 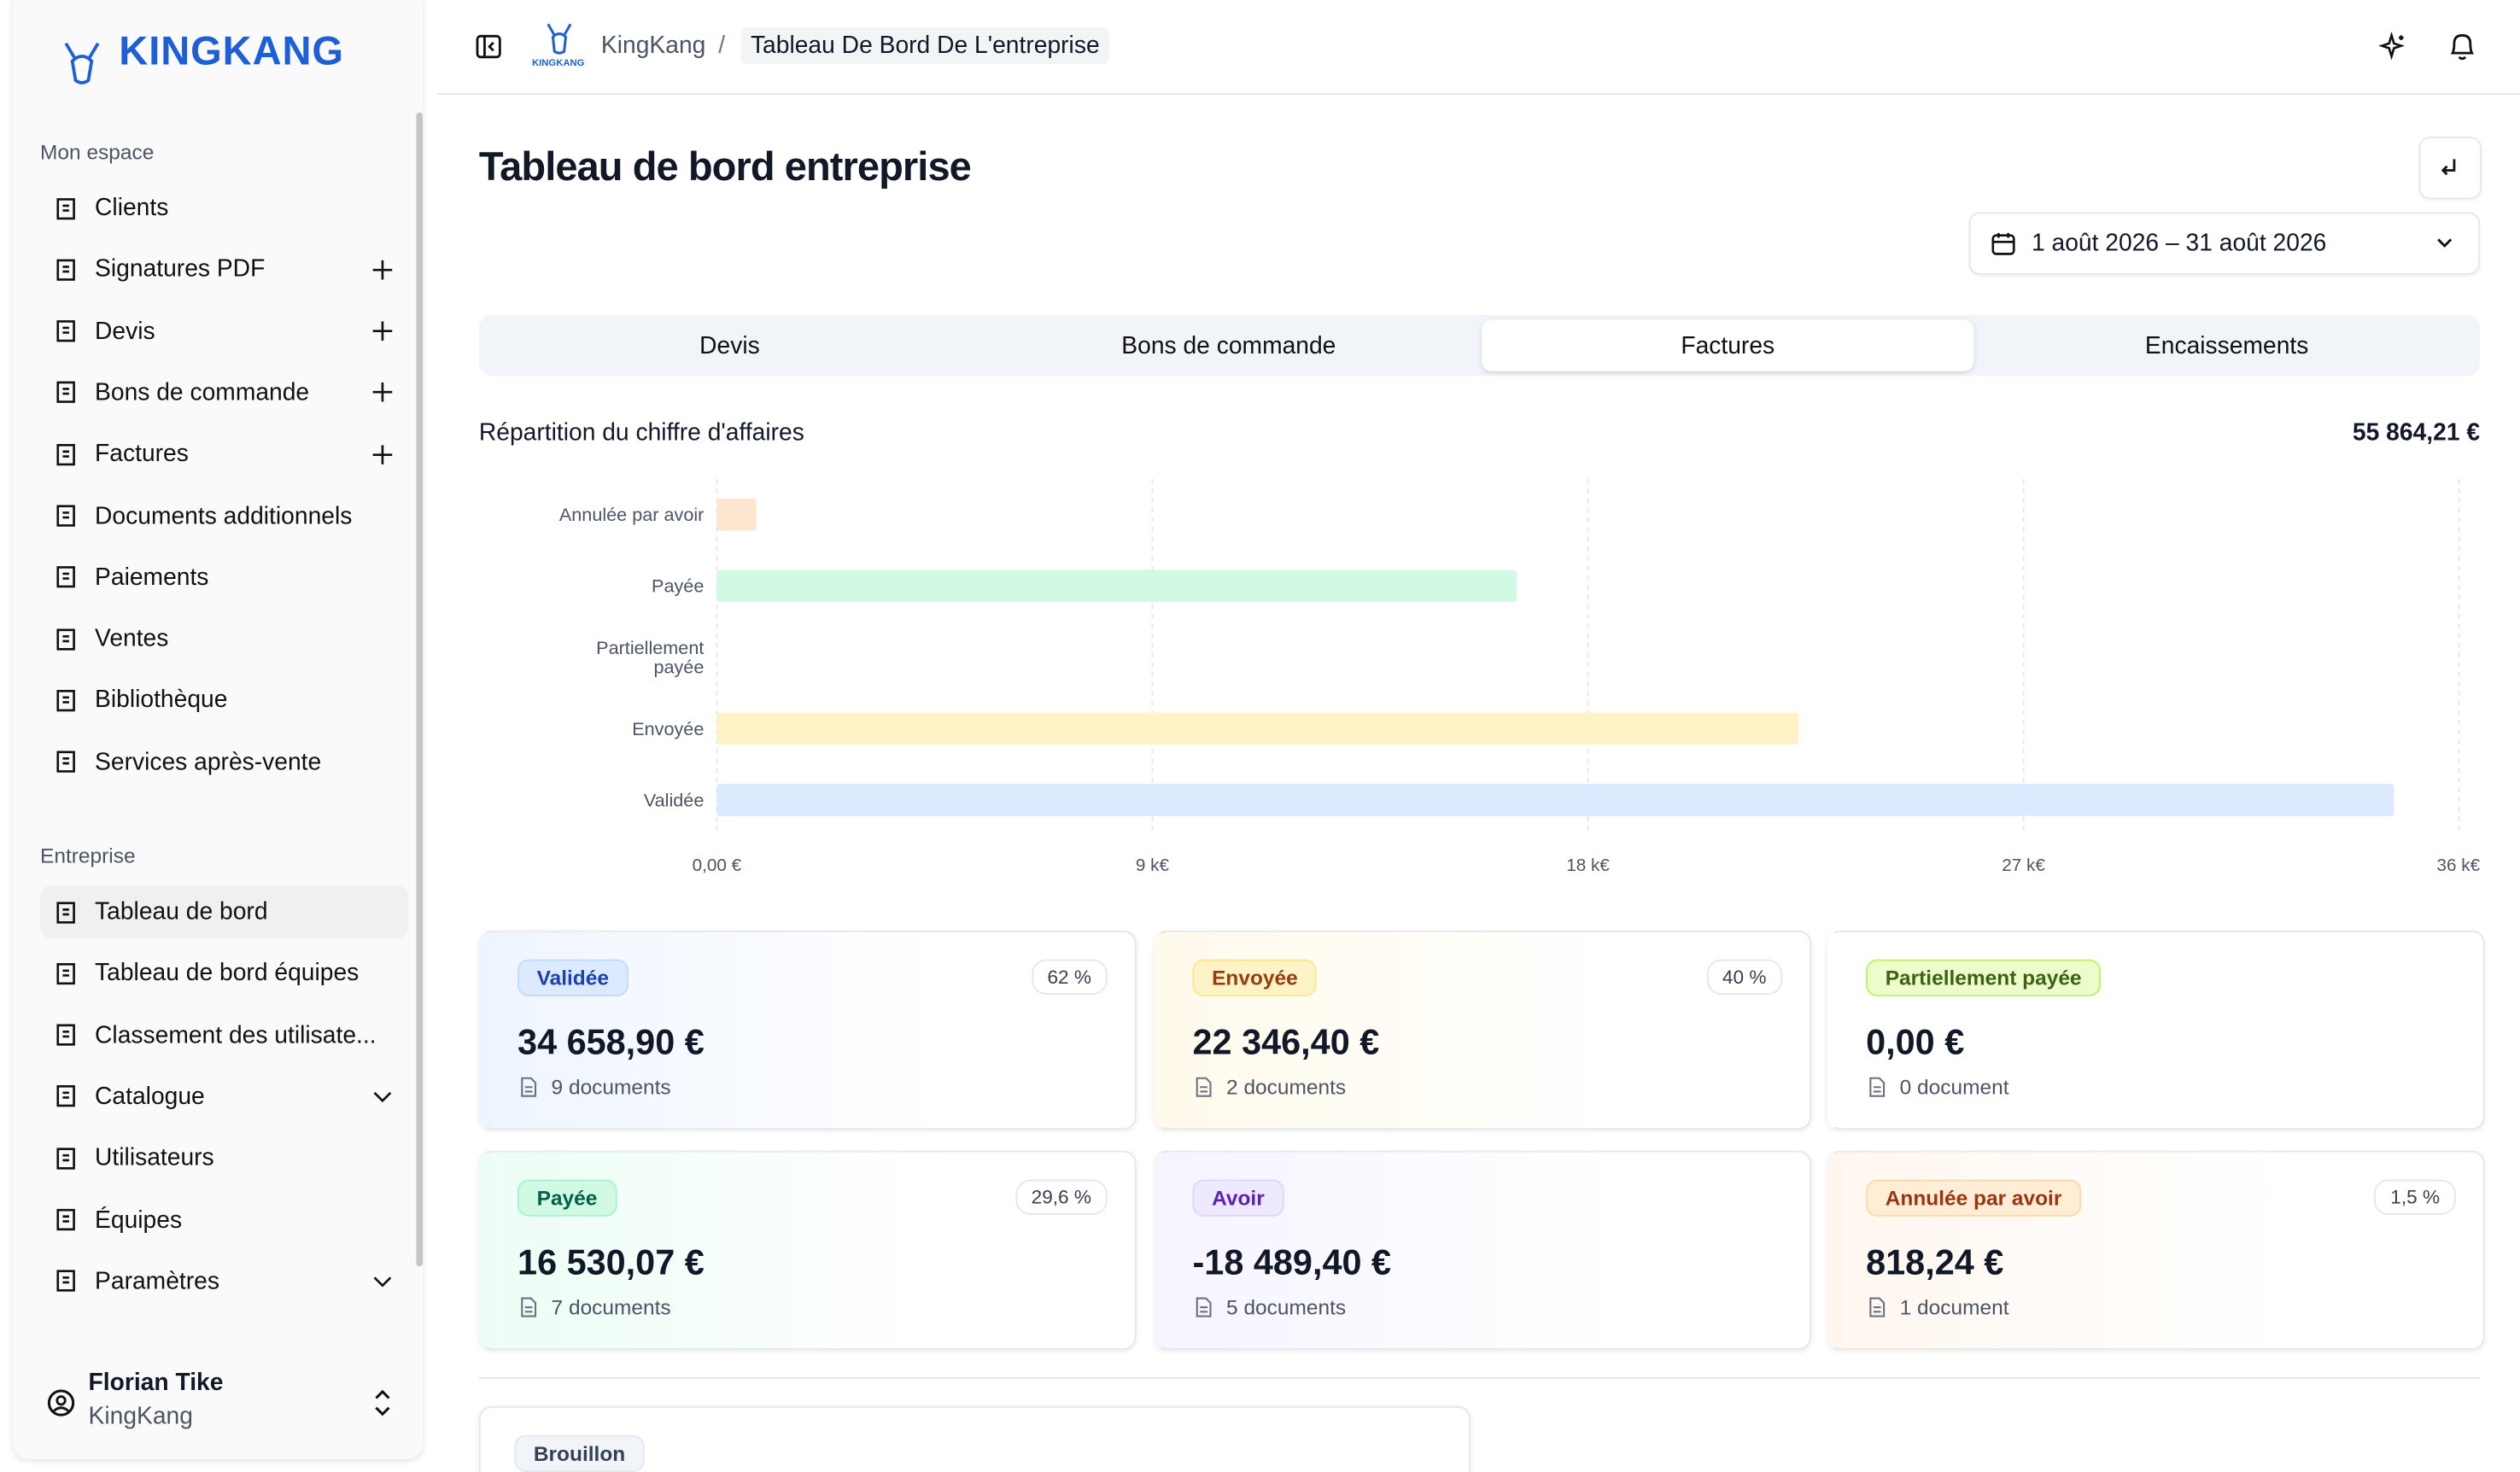 I want to click on y-tick-label: Annulée par avoir, so click(x=632, y=514).